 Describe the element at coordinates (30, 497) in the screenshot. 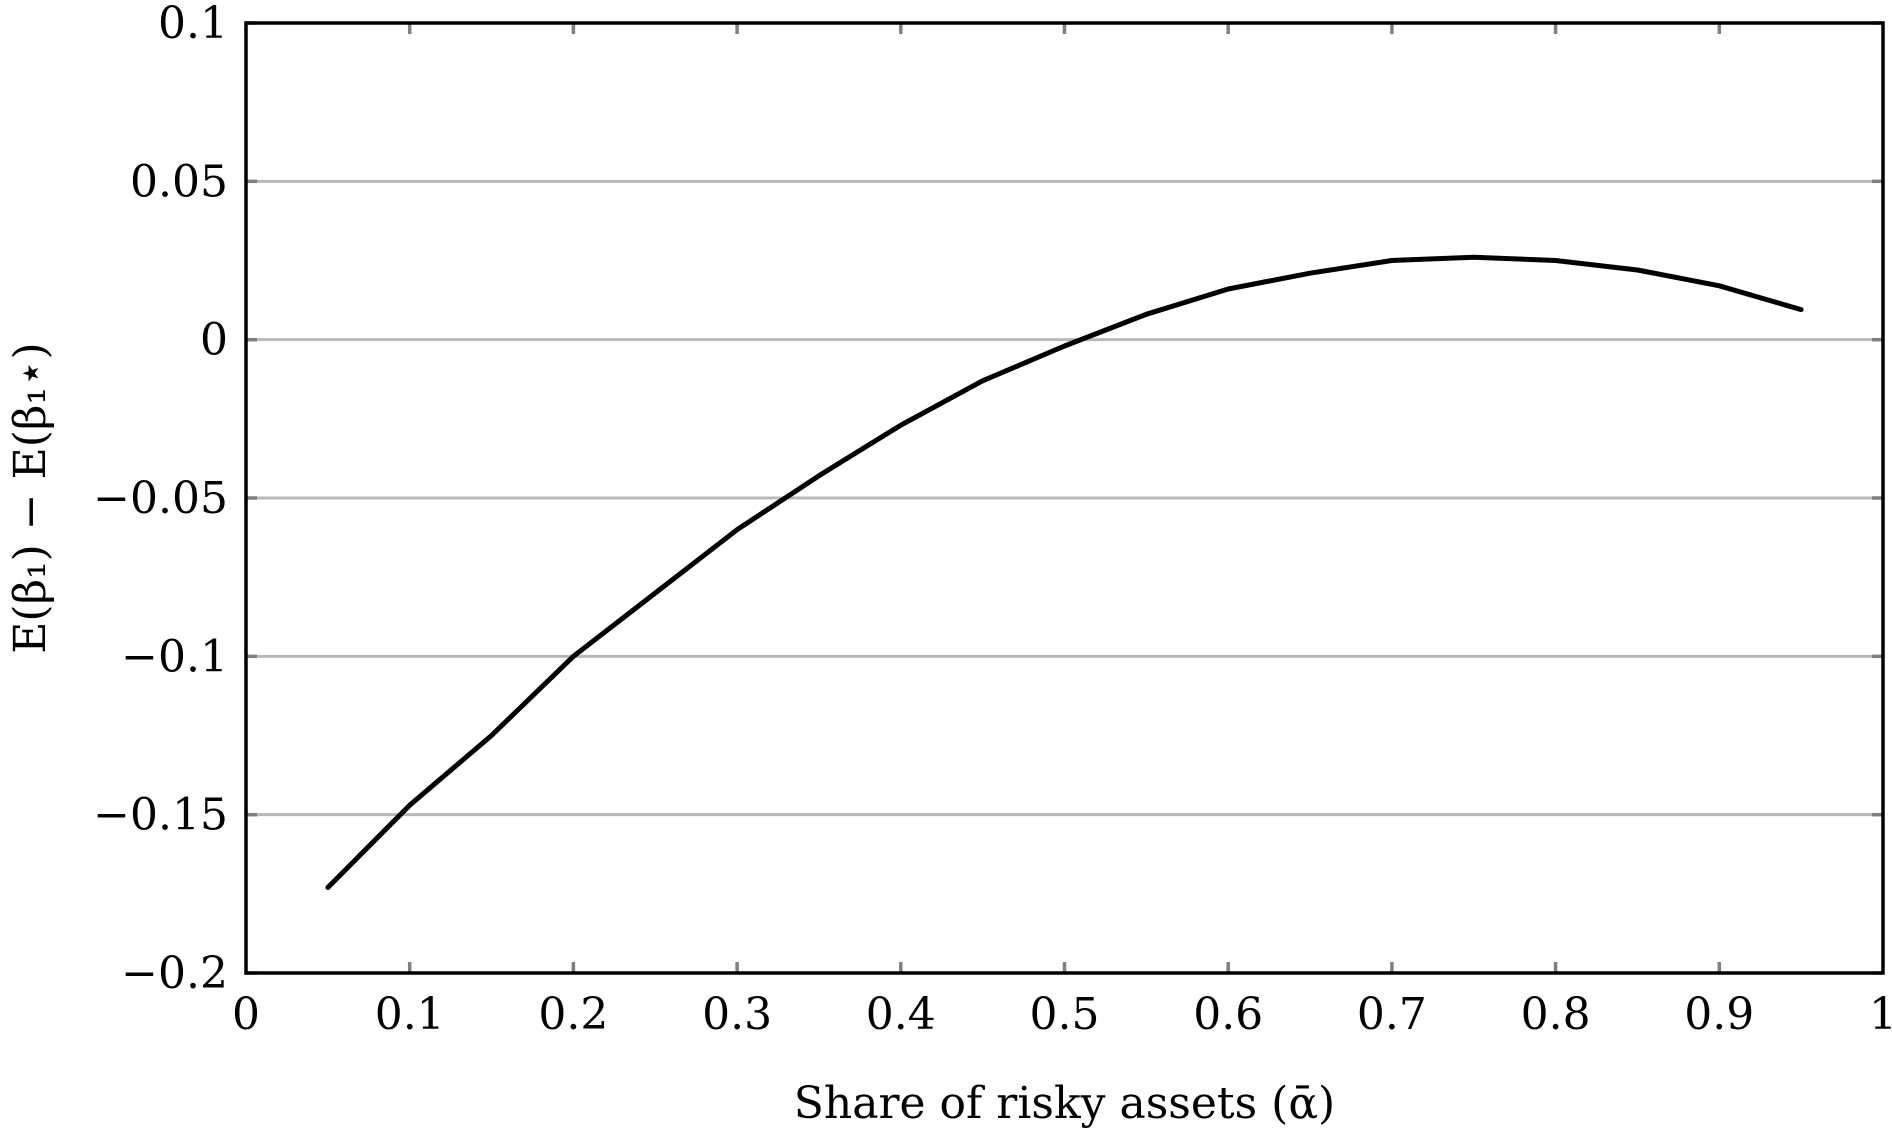

I see `y-axis-label: E(β₁) − E(β₁⋆)` at that location.